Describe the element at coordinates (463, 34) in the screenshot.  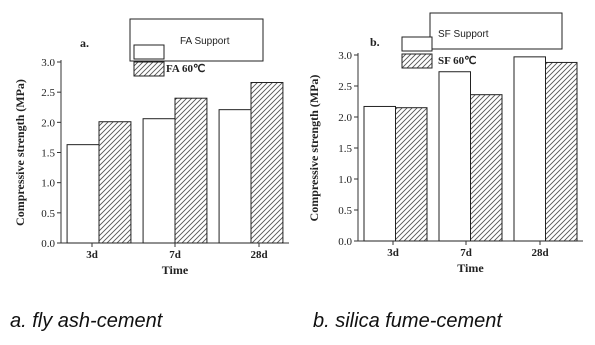
I see `legend-label-support: SF Support` at that location.